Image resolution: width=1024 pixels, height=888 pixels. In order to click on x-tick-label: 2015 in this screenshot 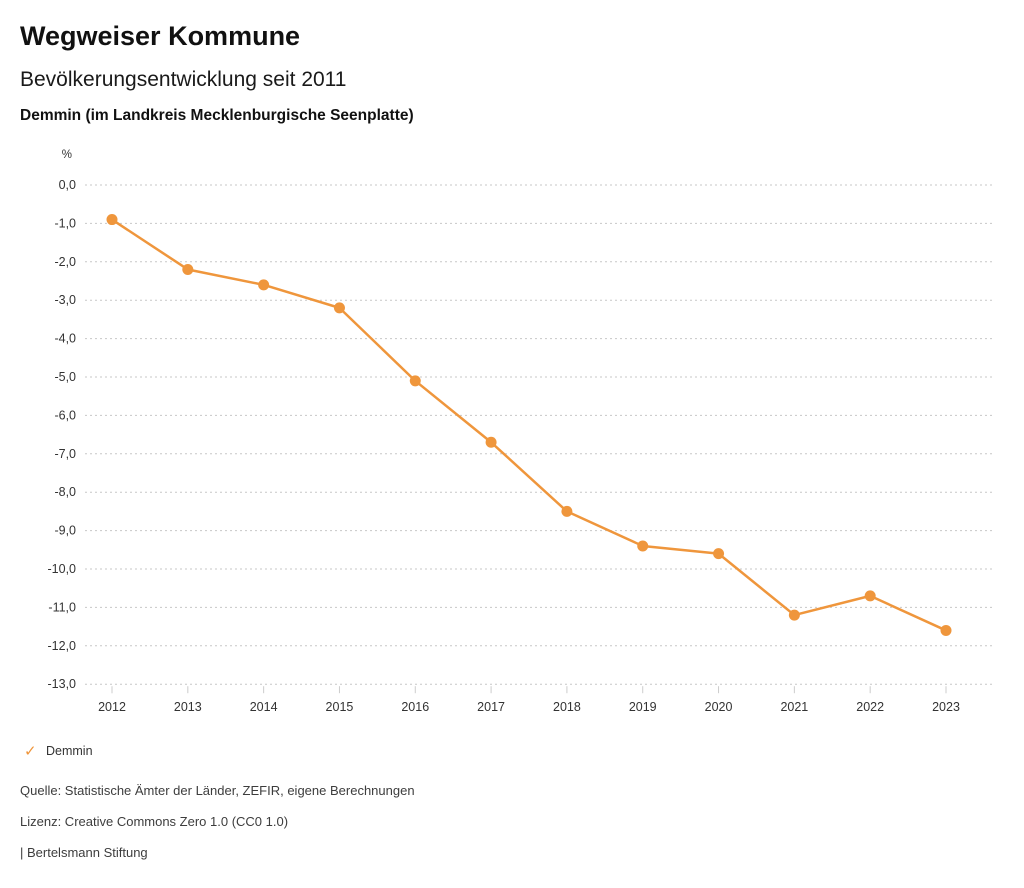, I will do `click(340, 707)`.